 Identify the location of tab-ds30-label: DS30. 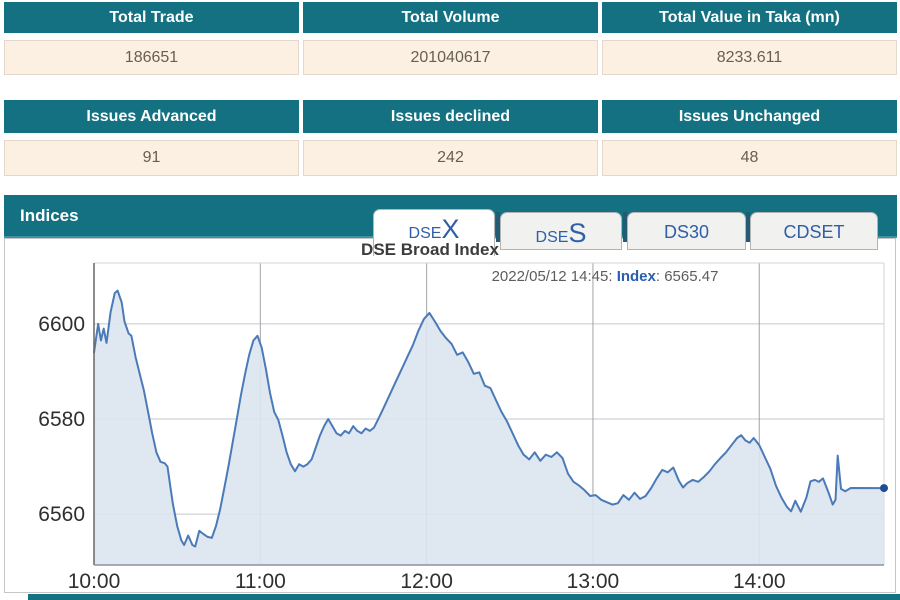
(686, 232).